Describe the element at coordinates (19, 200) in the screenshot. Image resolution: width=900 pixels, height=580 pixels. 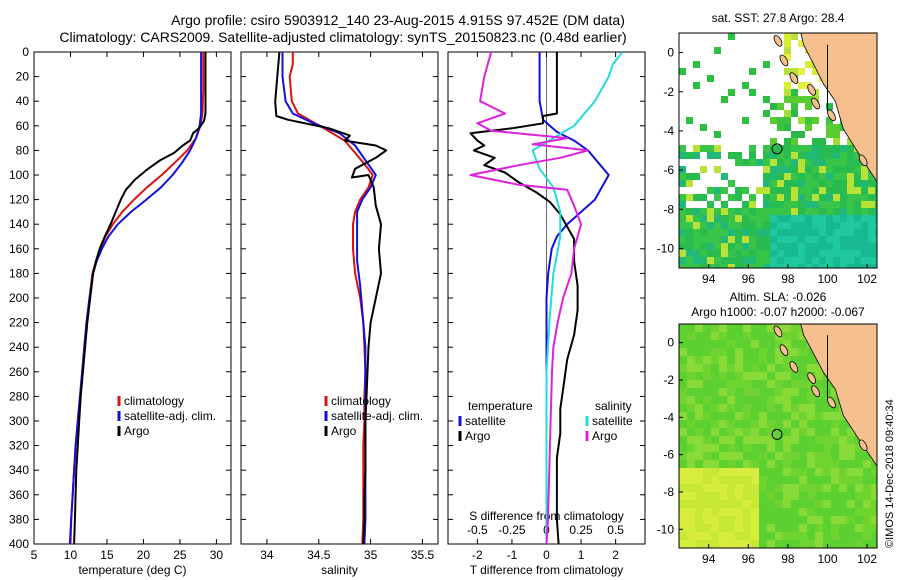
I see `y-tick-label: 120` at that location.